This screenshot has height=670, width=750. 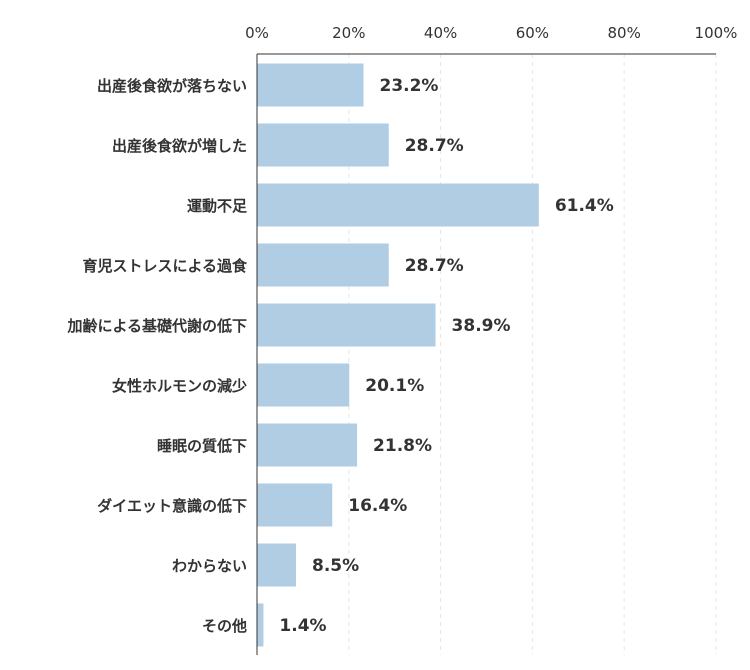 What do you see at coordinates (156, 326) in the screenshot?
I see `category-label: 加齢による基礎代謝の低下` at bounding box center [156, 326].